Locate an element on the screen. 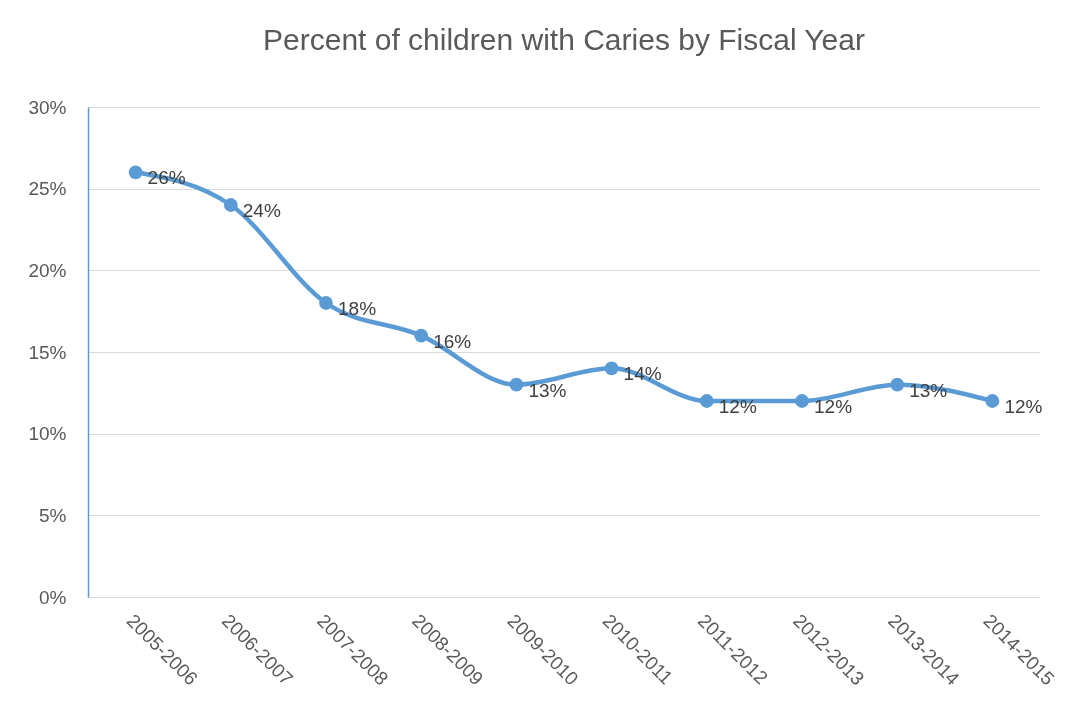  data-label: 18% is located at coordinates (357, 308).